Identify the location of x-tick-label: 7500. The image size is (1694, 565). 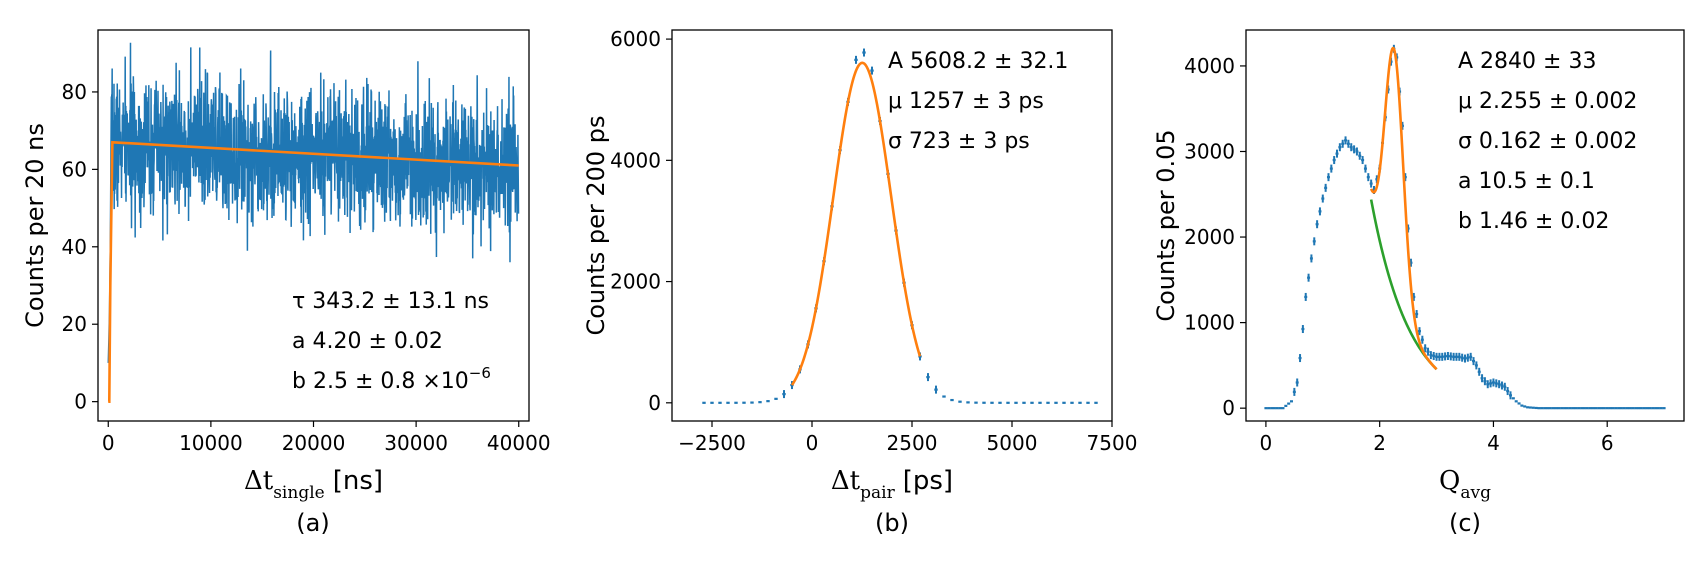
(1112, 443).